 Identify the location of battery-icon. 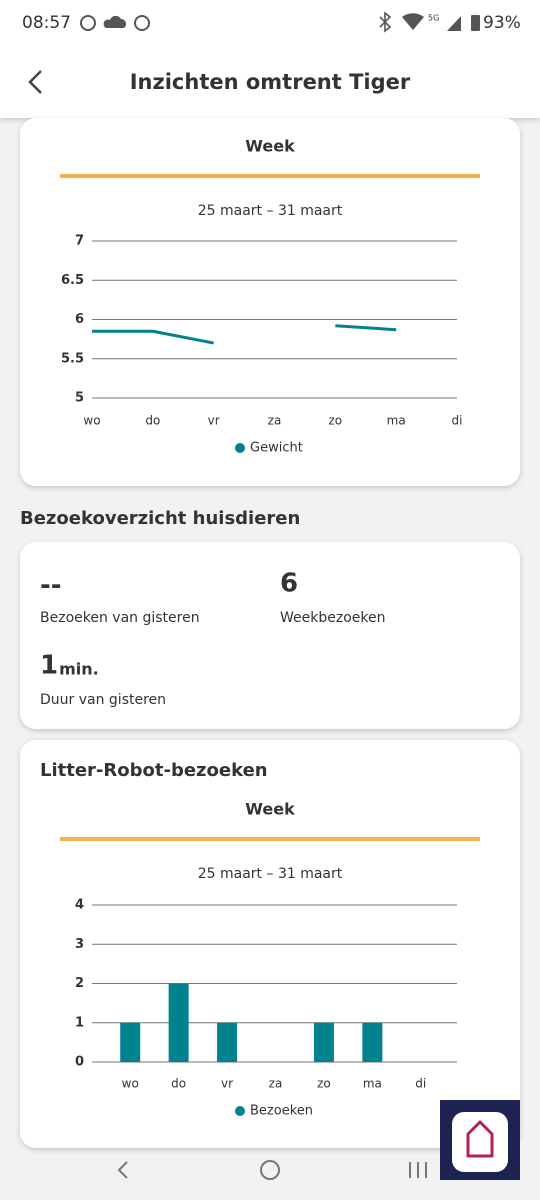
(475, 23).